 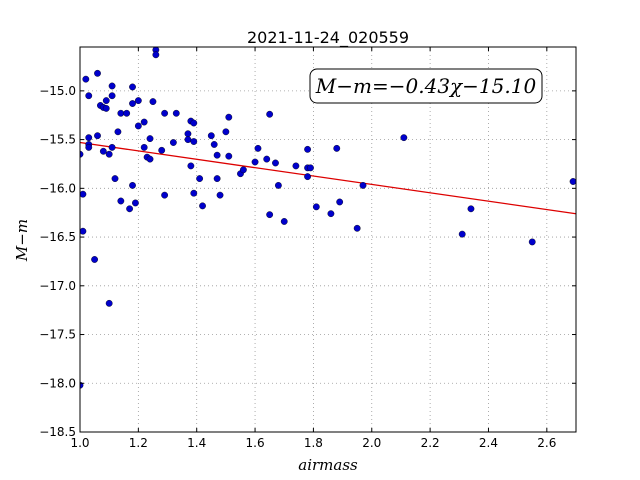 I want to click on fit-line, so click(x=328, y=178).